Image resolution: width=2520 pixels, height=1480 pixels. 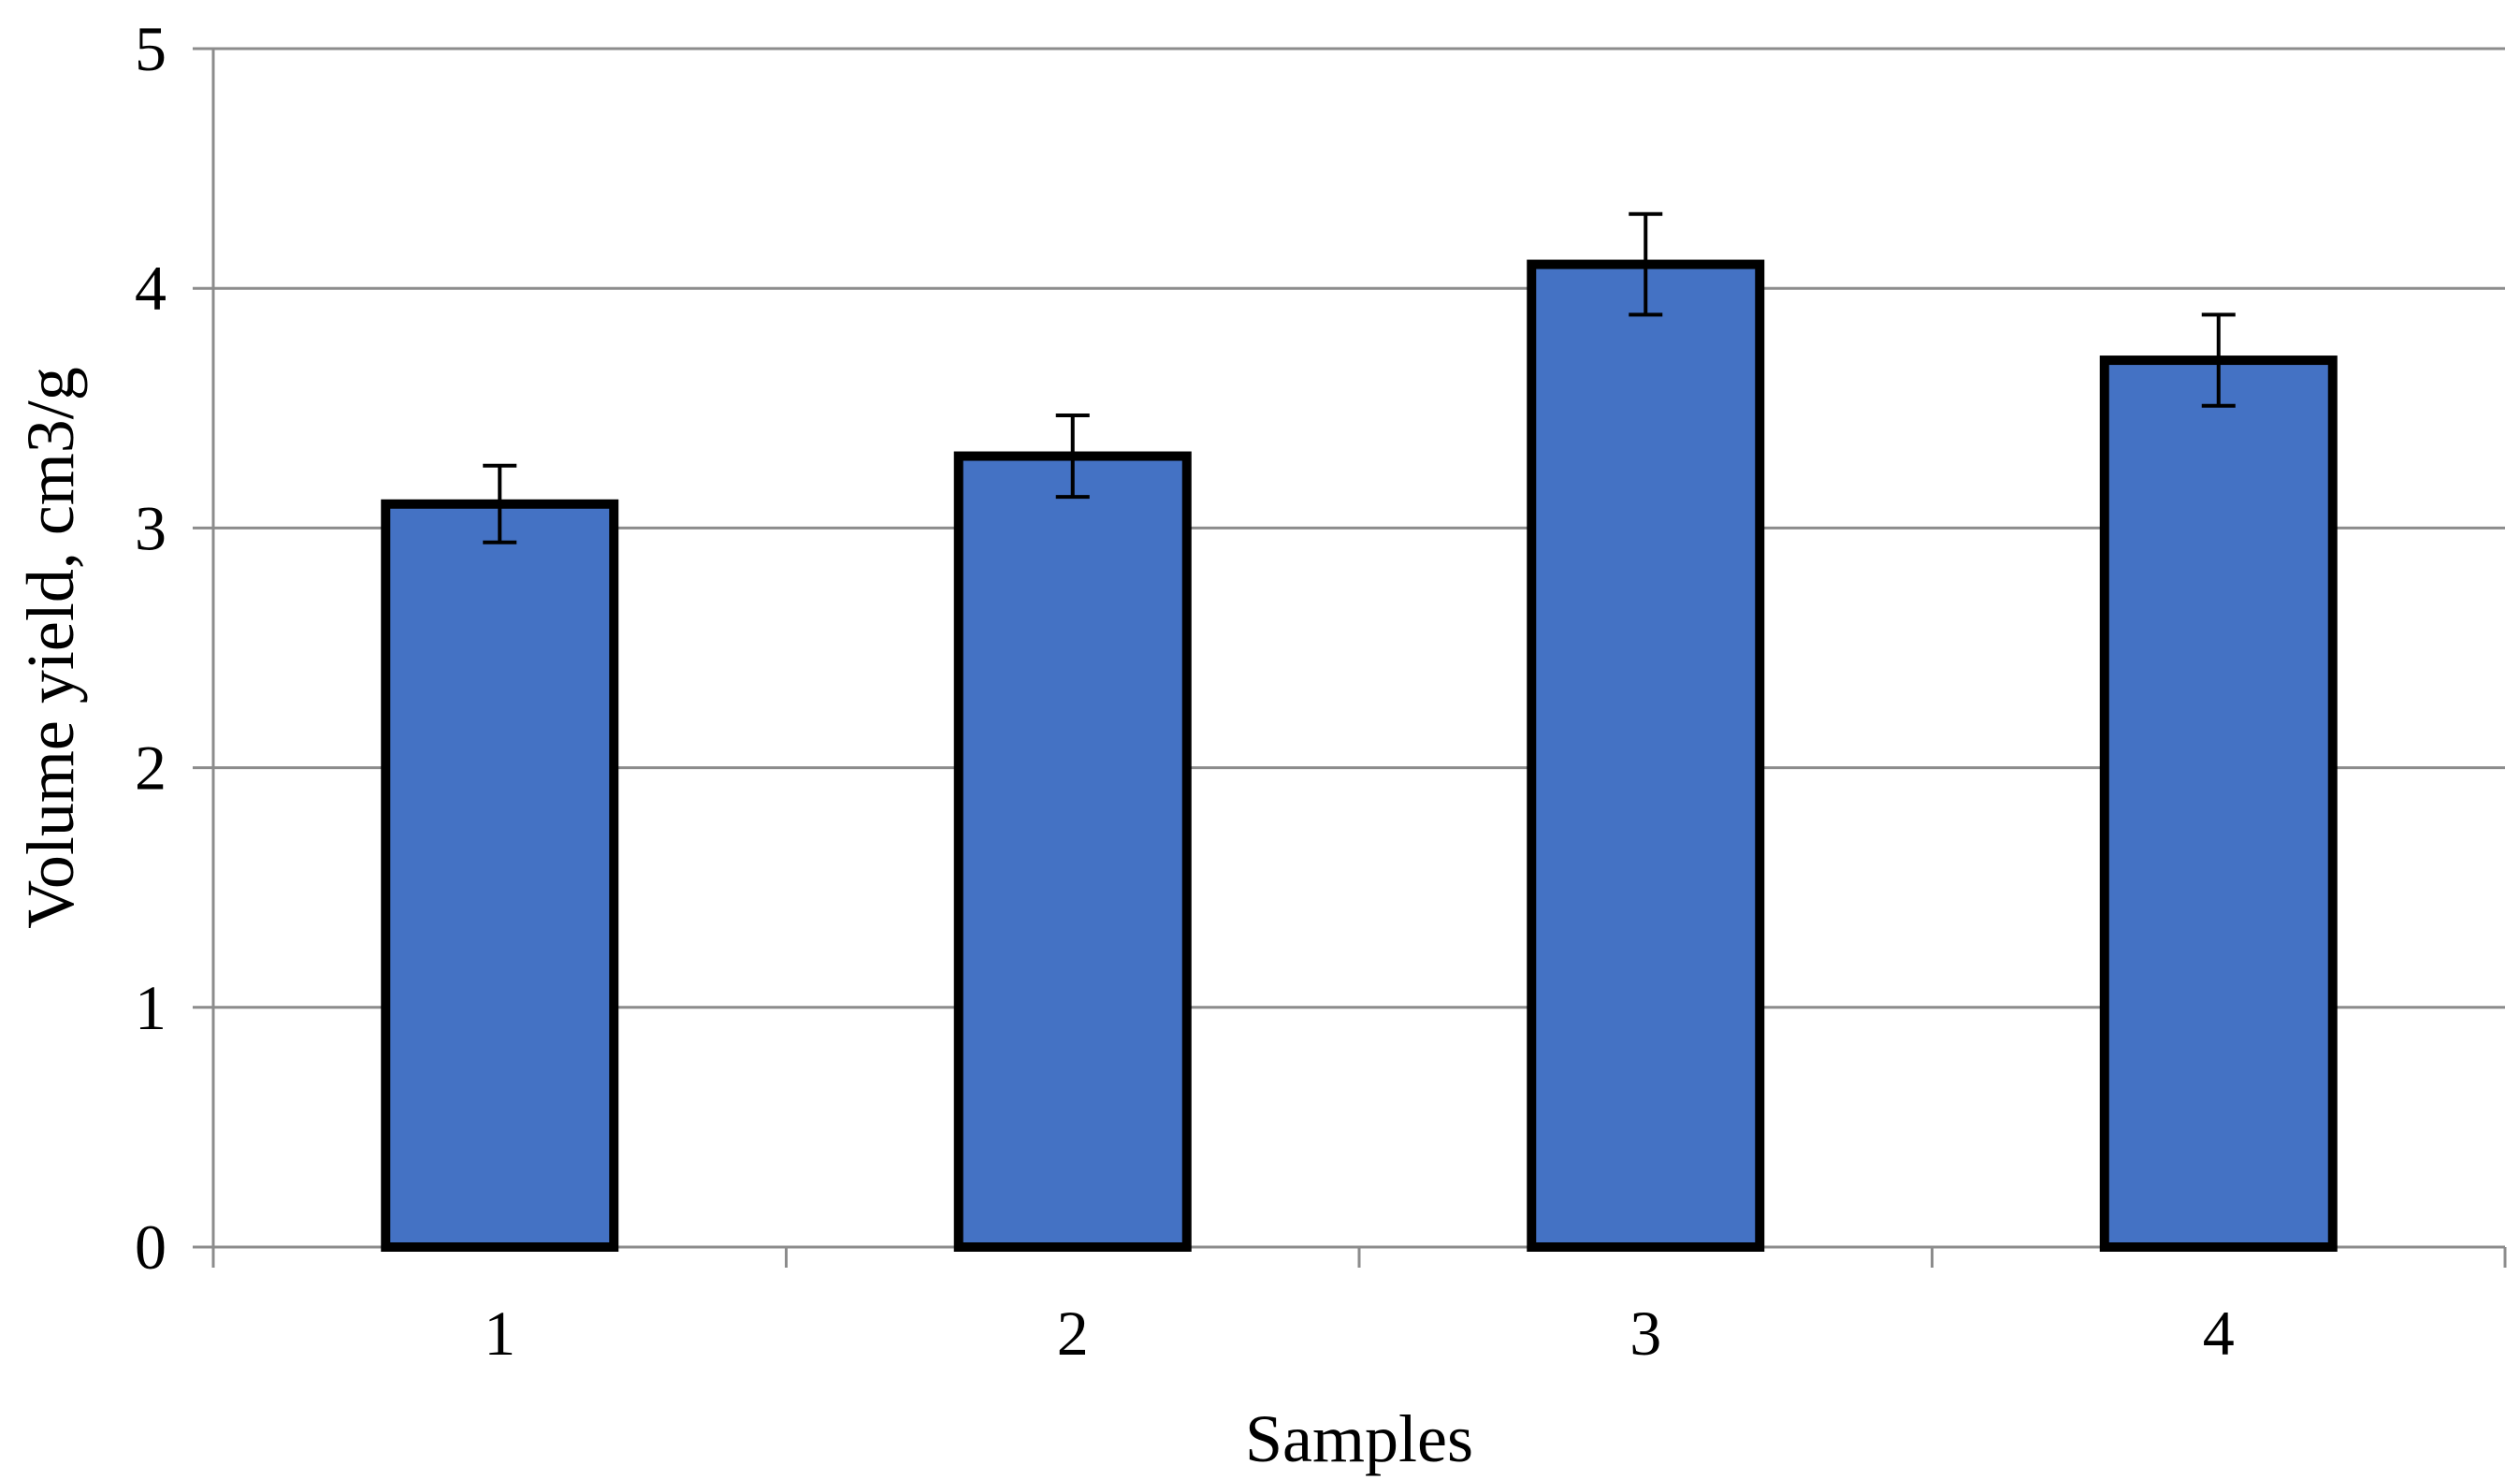 I want to click on y-axis-title: Volume yield, cm3/g, so click(x=50, y=648).